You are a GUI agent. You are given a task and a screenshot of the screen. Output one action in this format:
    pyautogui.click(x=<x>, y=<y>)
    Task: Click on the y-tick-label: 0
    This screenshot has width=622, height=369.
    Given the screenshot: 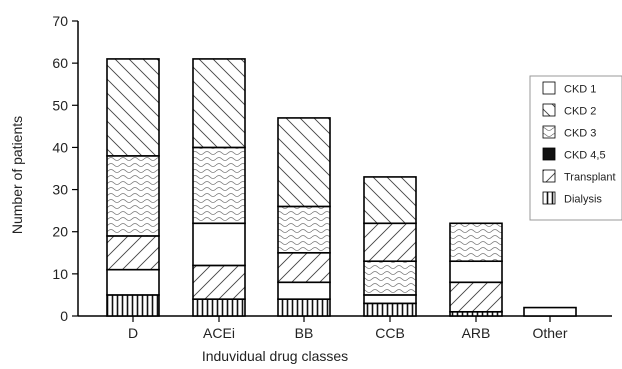 What is the action you would take?
    pyautogui.click(x=64, y=316)
    